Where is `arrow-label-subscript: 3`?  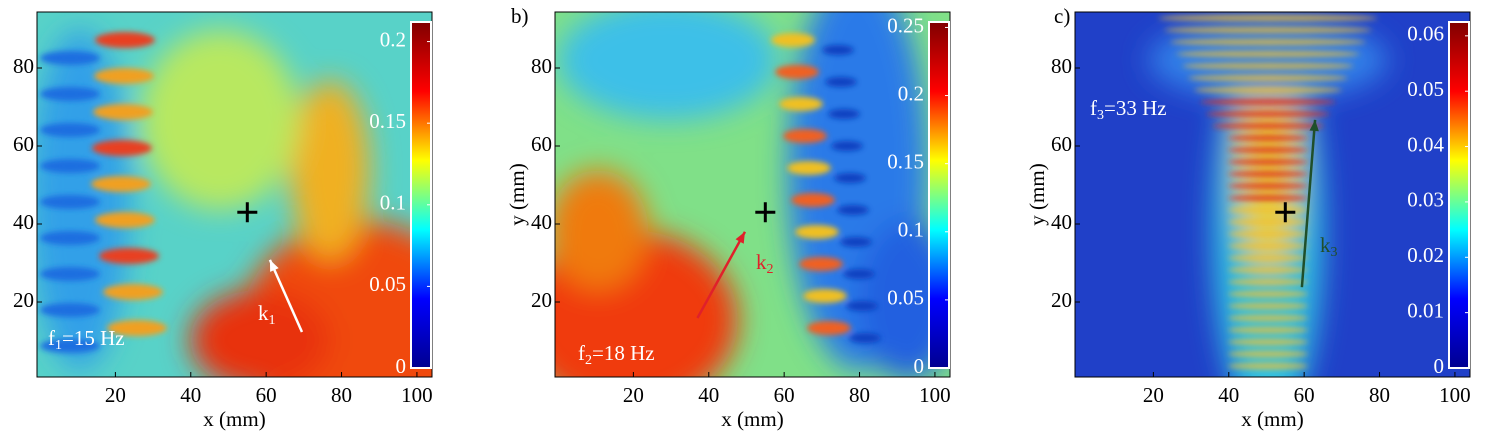 arrow-label-subscript: 3 is located at coordinates (1334, 252).